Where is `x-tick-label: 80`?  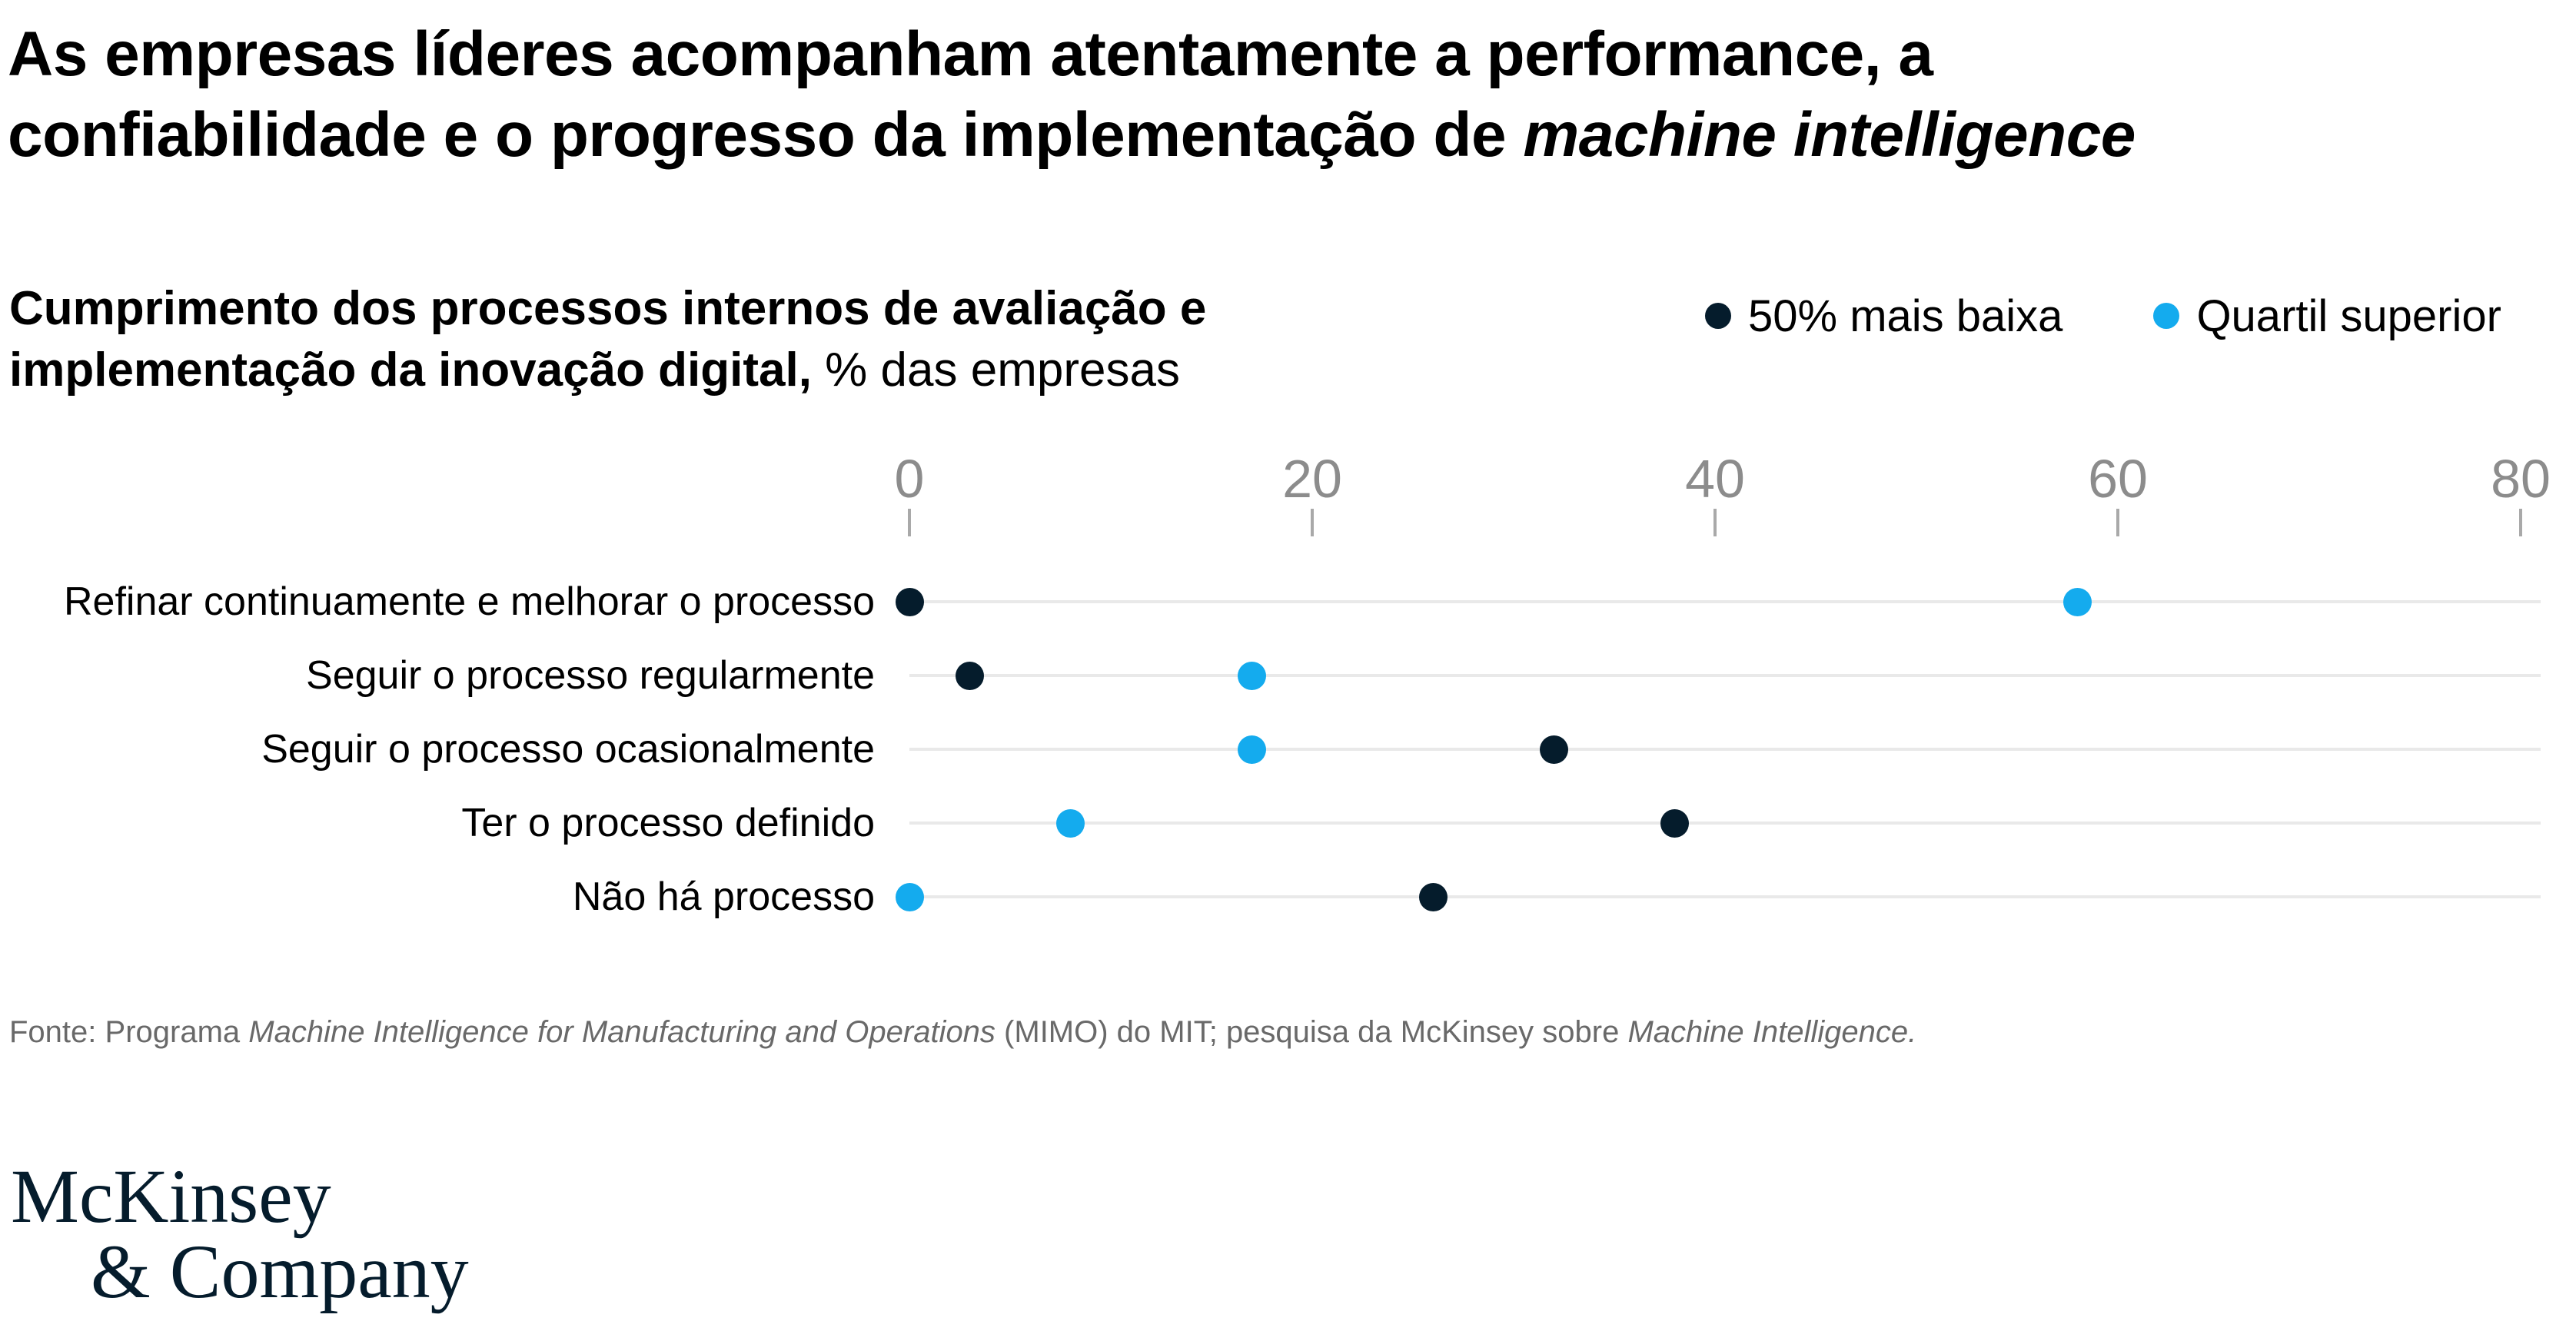
x-tick-label: 80 is located at coordinates (2521, 479).